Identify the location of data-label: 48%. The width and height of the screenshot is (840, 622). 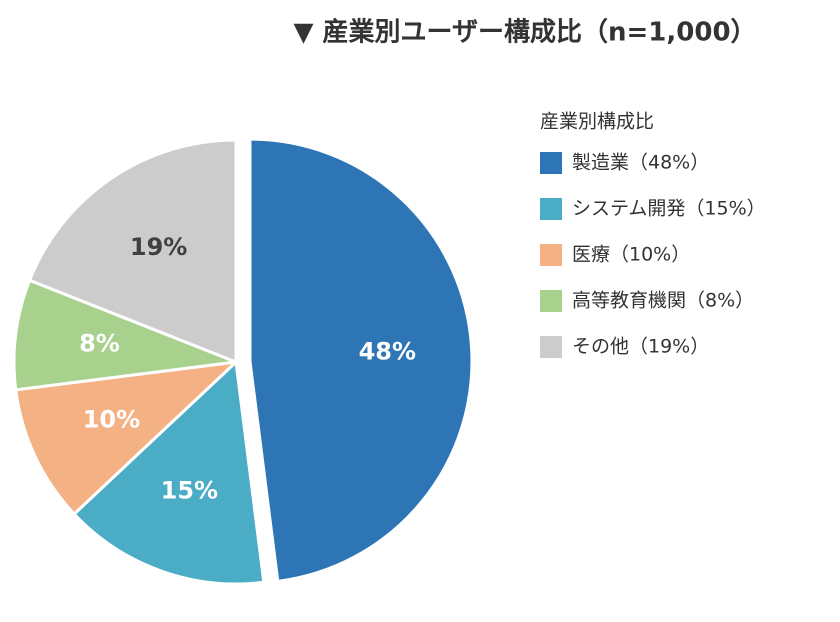
(387, 351).